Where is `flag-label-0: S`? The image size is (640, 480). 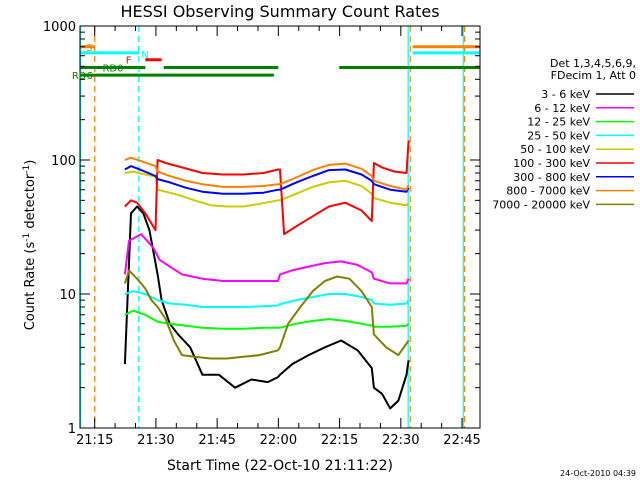 flag-label-0: S is located at coordinates (89, 48).